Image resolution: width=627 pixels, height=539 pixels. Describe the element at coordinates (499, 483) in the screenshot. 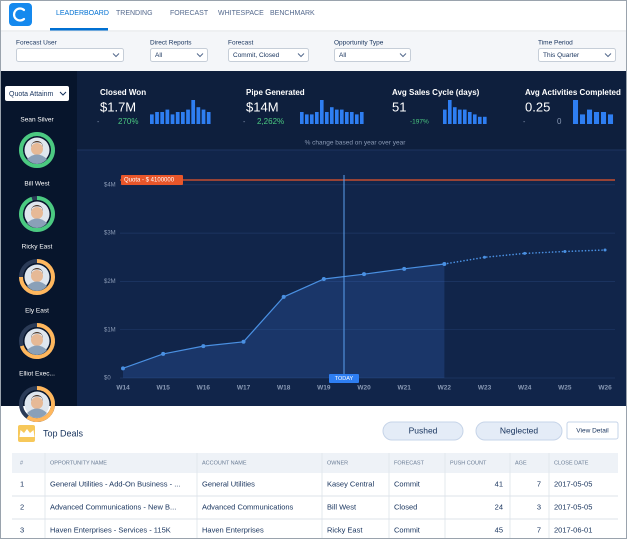

I see `table-cell: 41` at that location.